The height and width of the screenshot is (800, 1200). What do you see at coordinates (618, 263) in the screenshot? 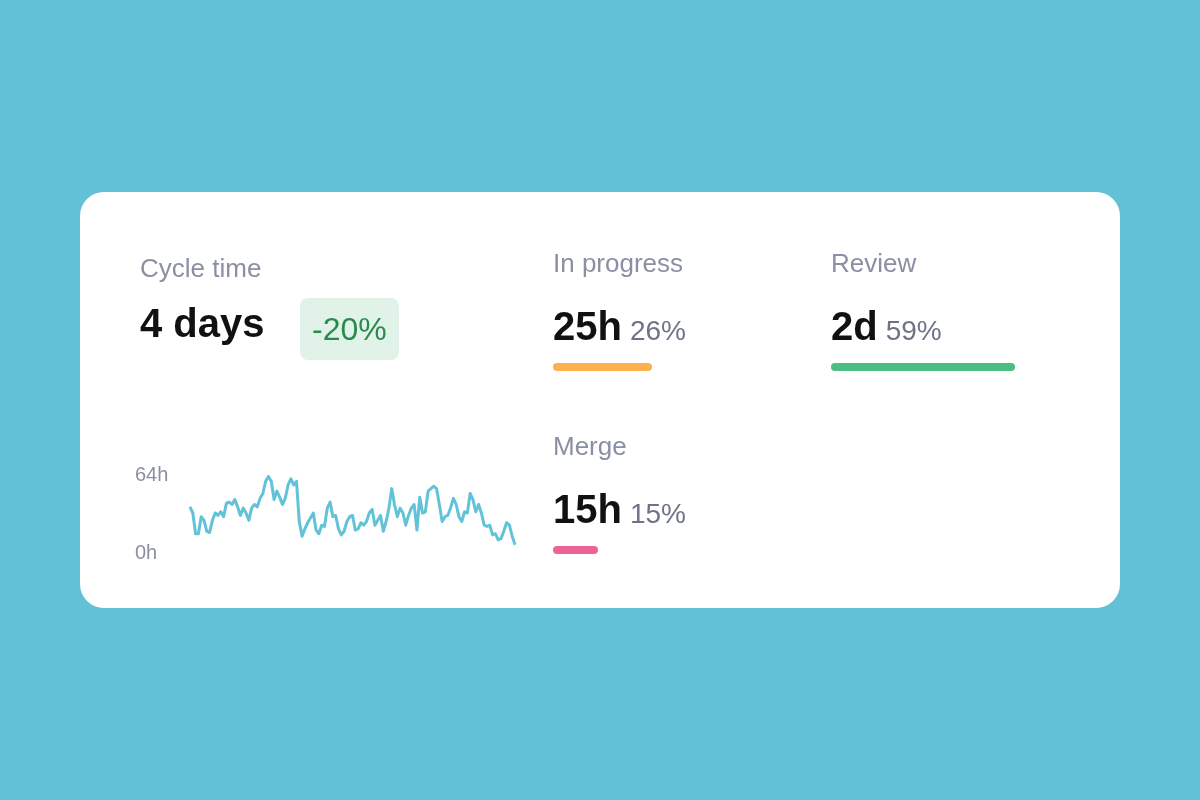
I see `text: In progress` at bounding box center [618, 263].